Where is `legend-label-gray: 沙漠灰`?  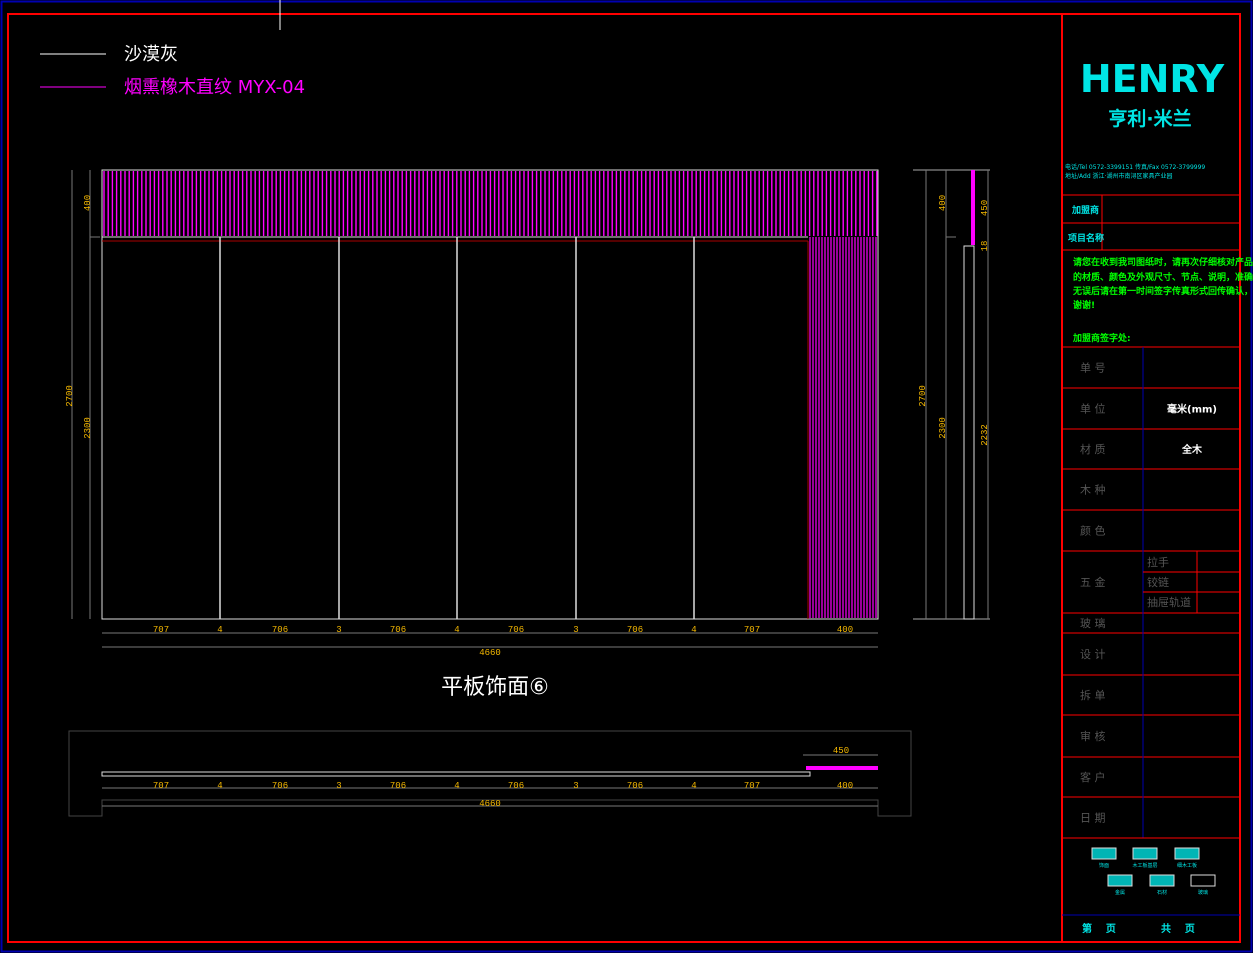
legend-label-gray: 沙漠灰 is located at coordinates (151, 54).